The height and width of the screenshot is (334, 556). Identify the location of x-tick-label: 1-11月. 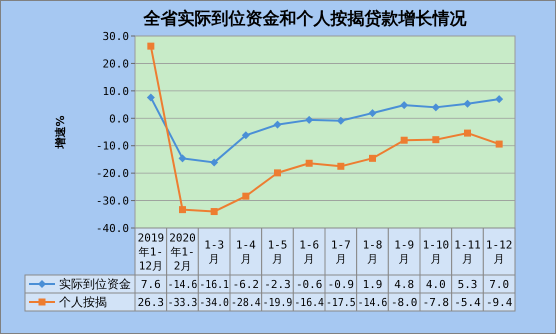
(467, 252).